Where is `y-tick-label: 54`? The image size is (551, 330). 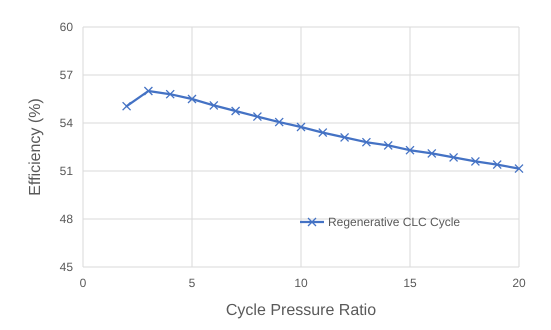
y-tick-label: 54 is located at coordinates (67, 123).